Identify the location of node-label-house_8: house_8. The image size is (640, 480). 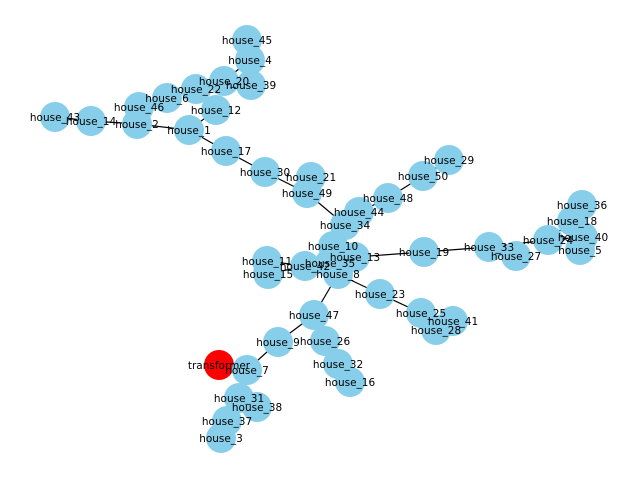
(338, 275).